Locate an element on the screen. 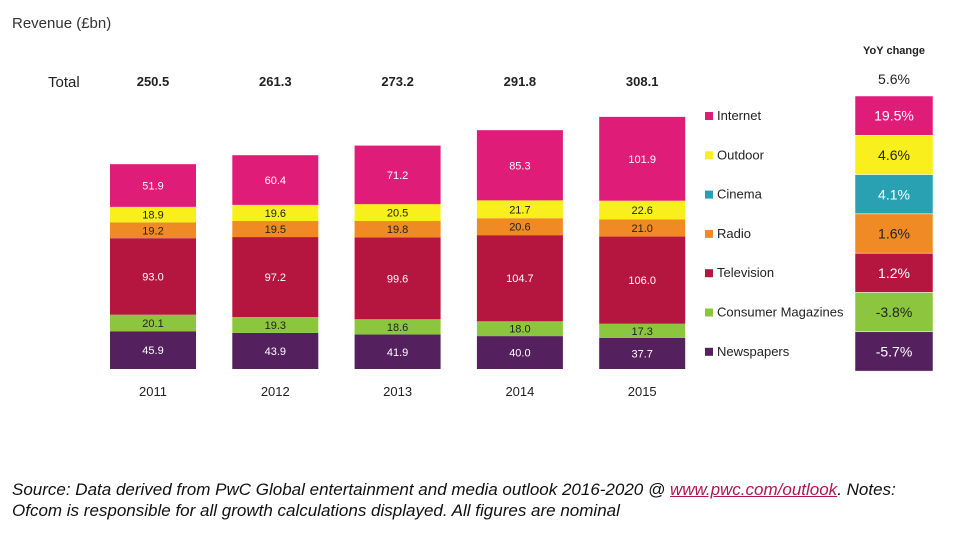 Image resolution: width=960 pixels, height=552 pixels. bar-segment-television-2011 is located at coordinates (153, 276).